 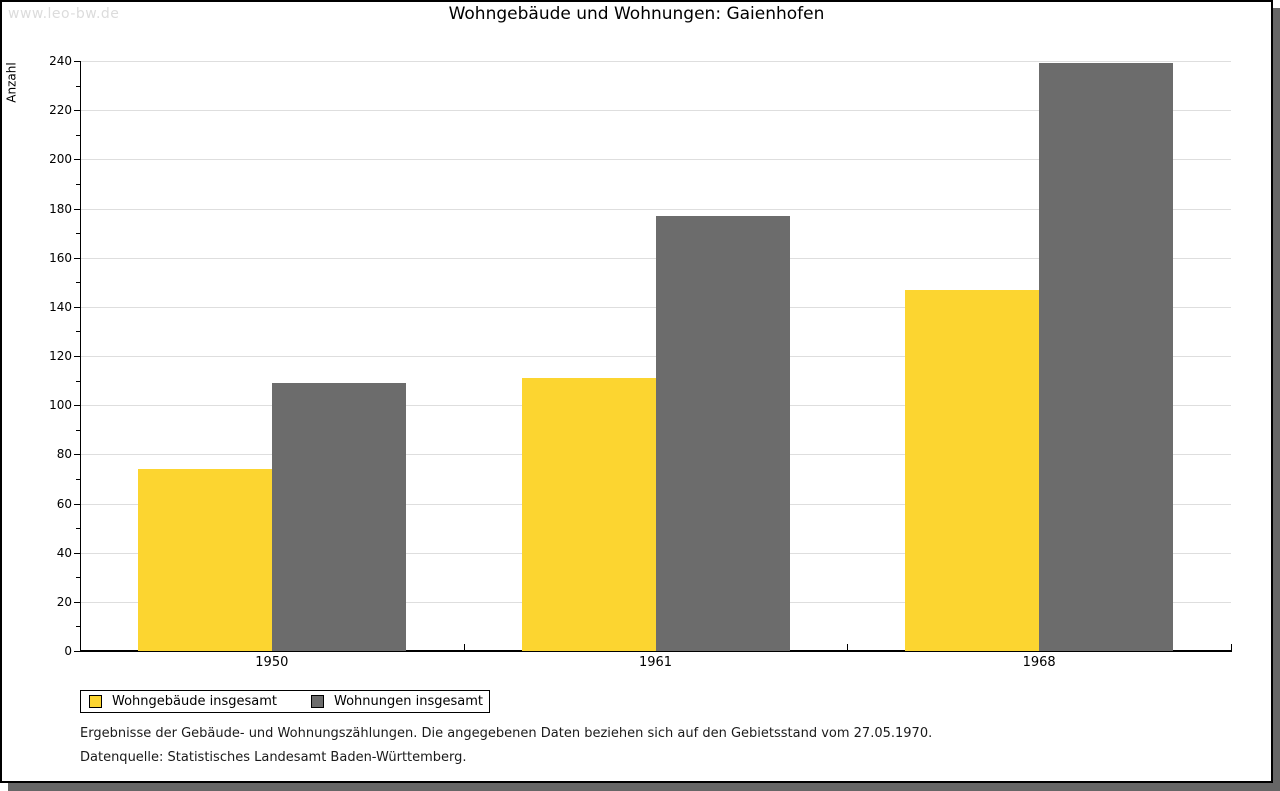 I want to click on legend-item-wohngebaeude: Wohngebäude insgesamt, so click(x=183, y=701).